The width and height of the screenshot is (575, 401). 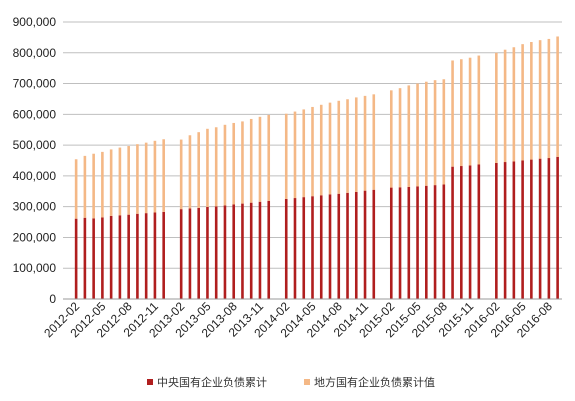 I want to click on y-tick-label: 600,000, so click(x=35, y=114).